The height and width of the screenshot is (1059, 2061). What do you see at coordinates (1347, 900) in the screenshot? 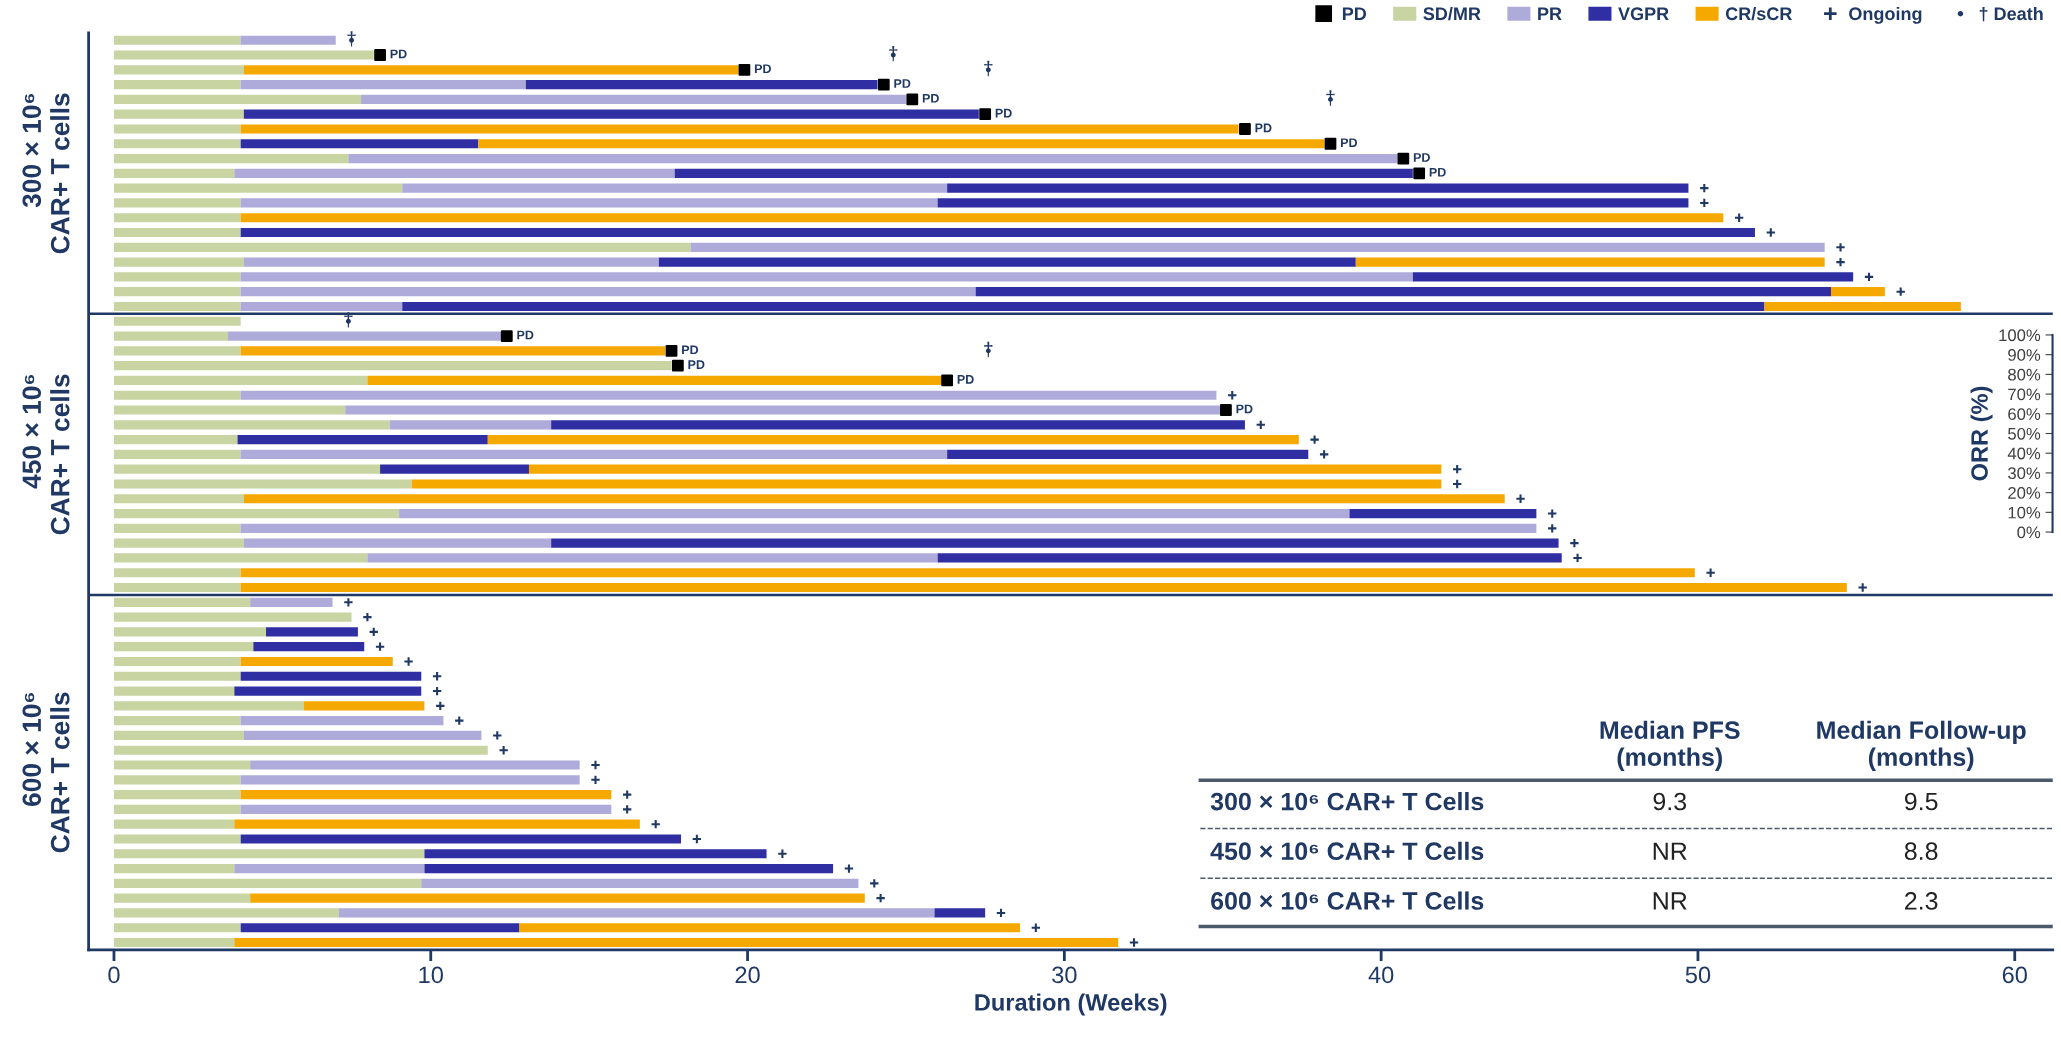
I see `annotation: 600 × 10⁶ CAR+ T Cells` at bounding box center [1347, 900].